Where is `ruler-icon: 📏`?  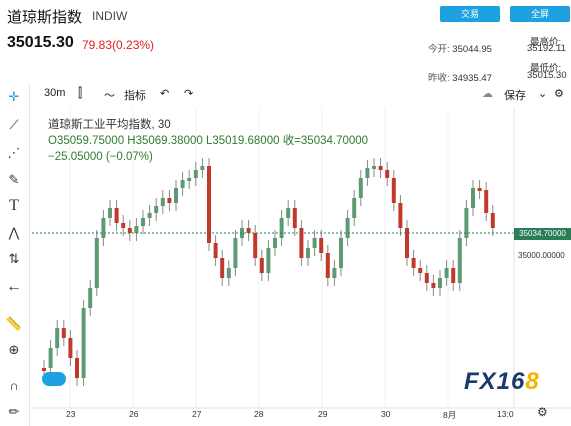
ruler-icon: 📏 is located at coordinates (14, 323).